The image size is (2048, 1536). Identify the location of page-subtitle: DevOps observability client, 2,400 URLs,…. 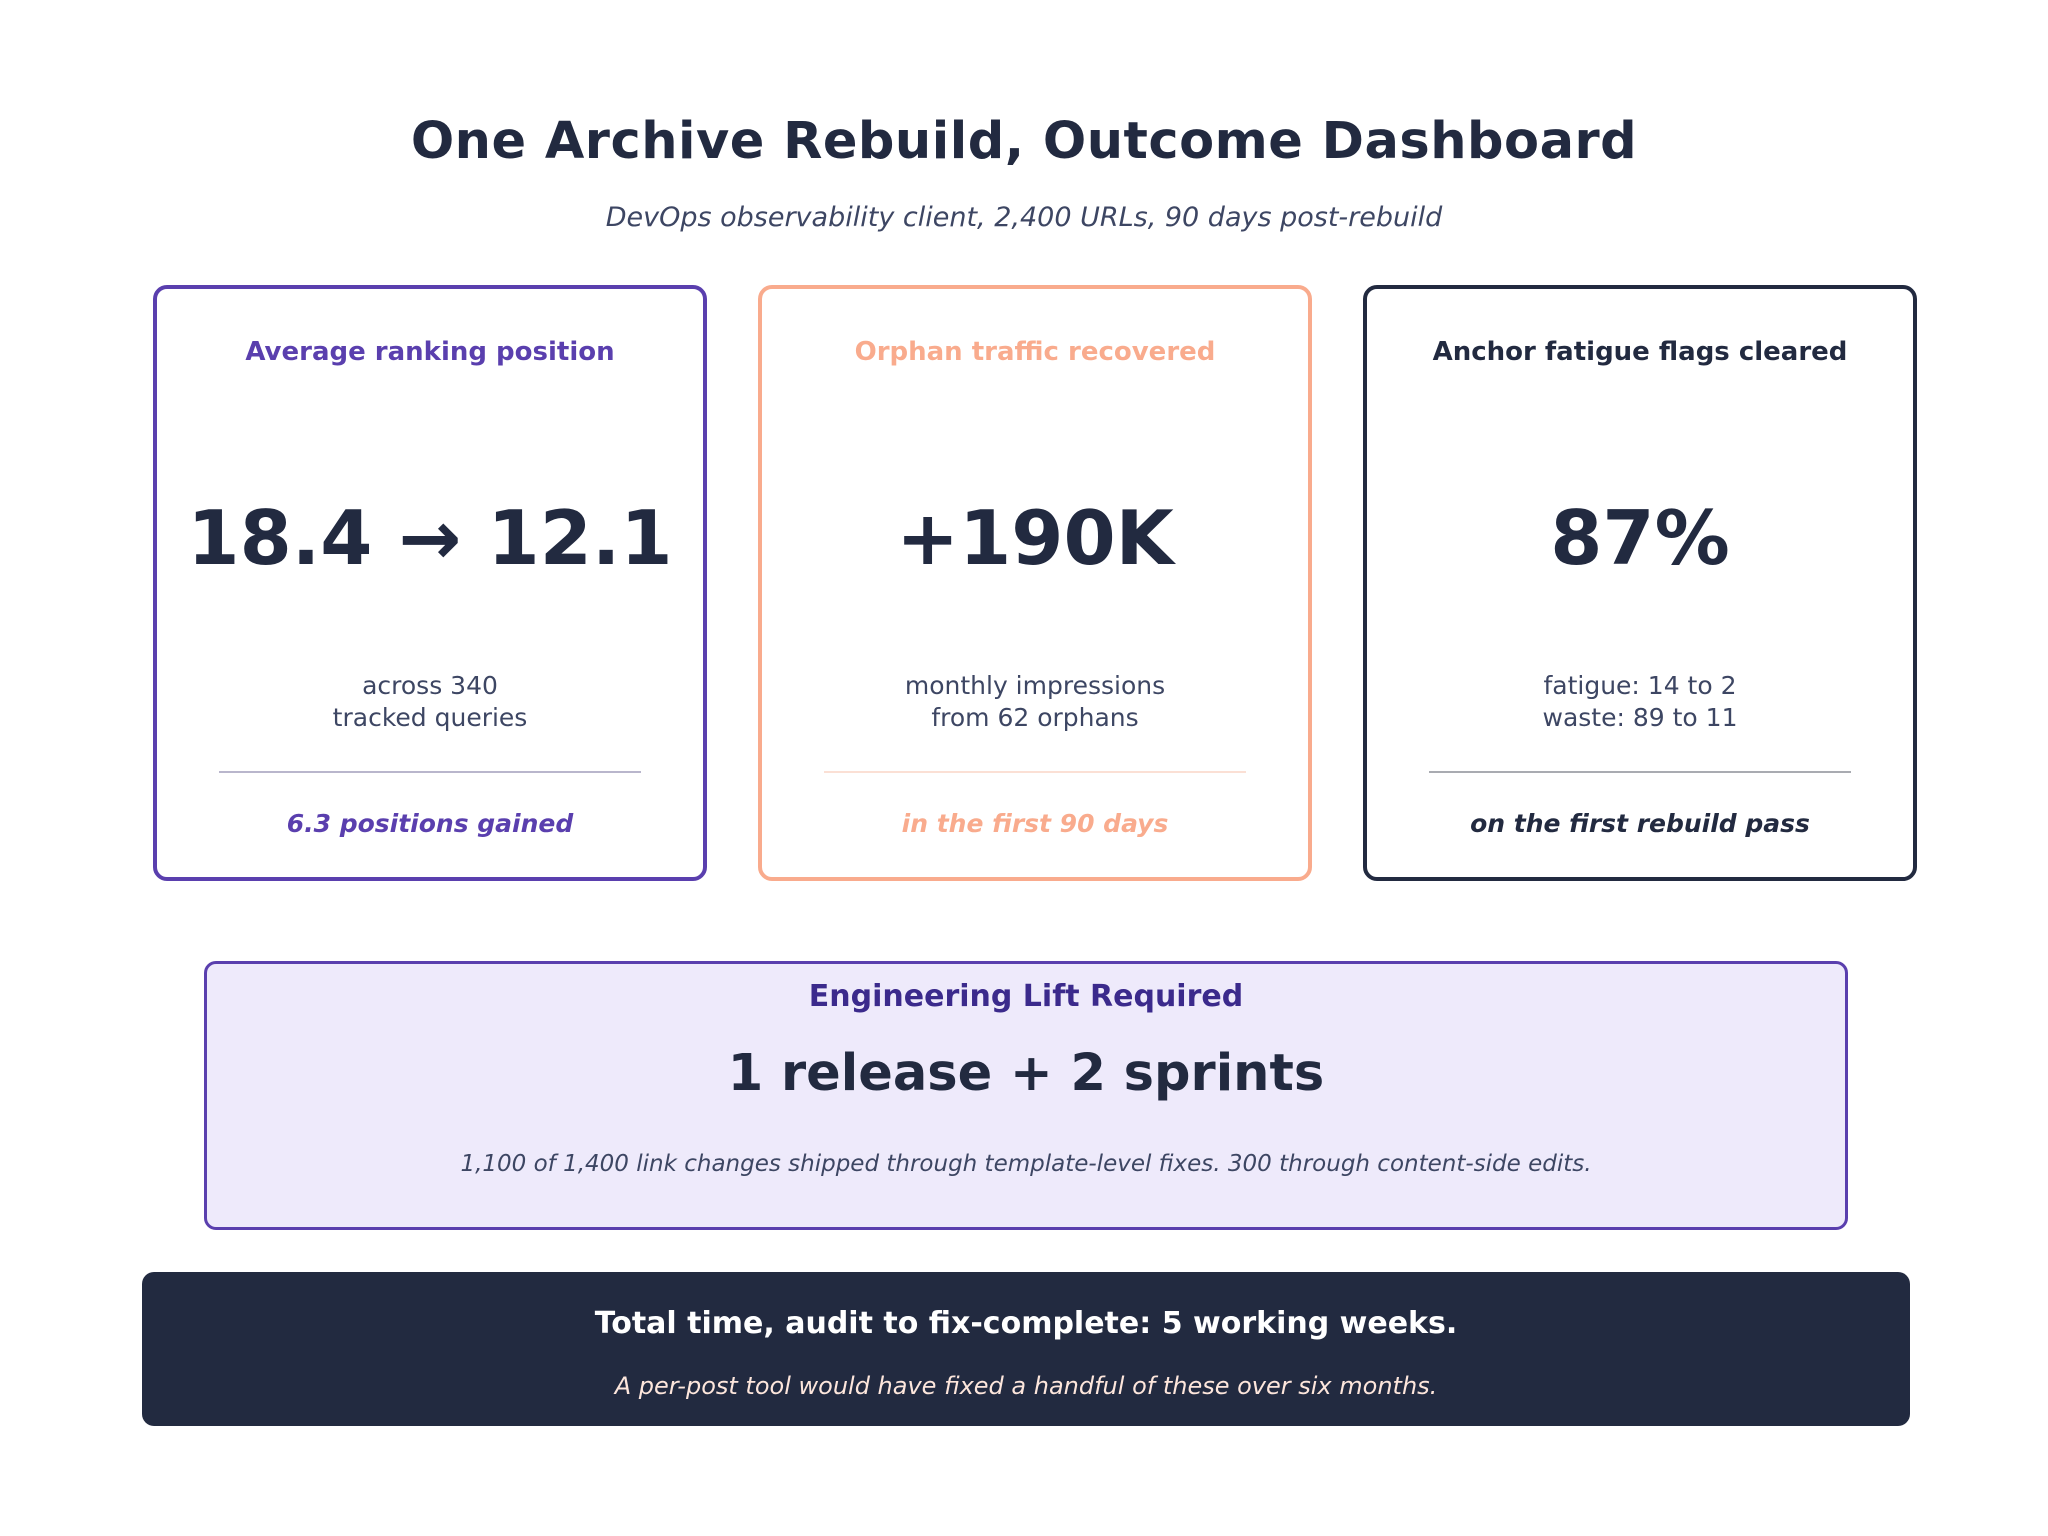
(1024, 217).